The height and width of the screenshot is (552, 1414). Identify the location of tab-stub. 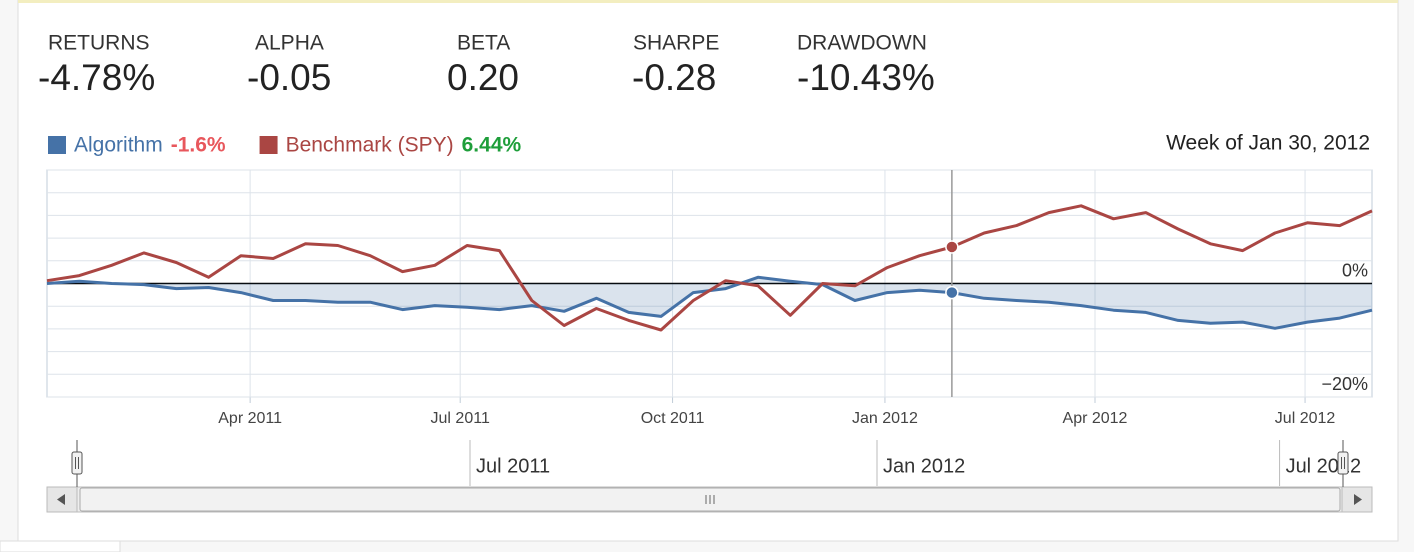
(60, 546).